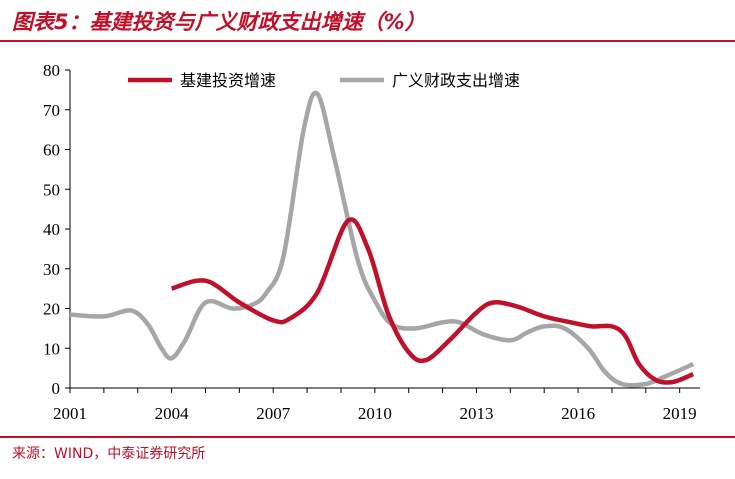 The height and width of the screenshot is (479, 735). Describe the element at coordinates (219, 22) in the screenshot. I see `figure-title: 图表5：基建投资与广义财政支出增速（%）` at that location.